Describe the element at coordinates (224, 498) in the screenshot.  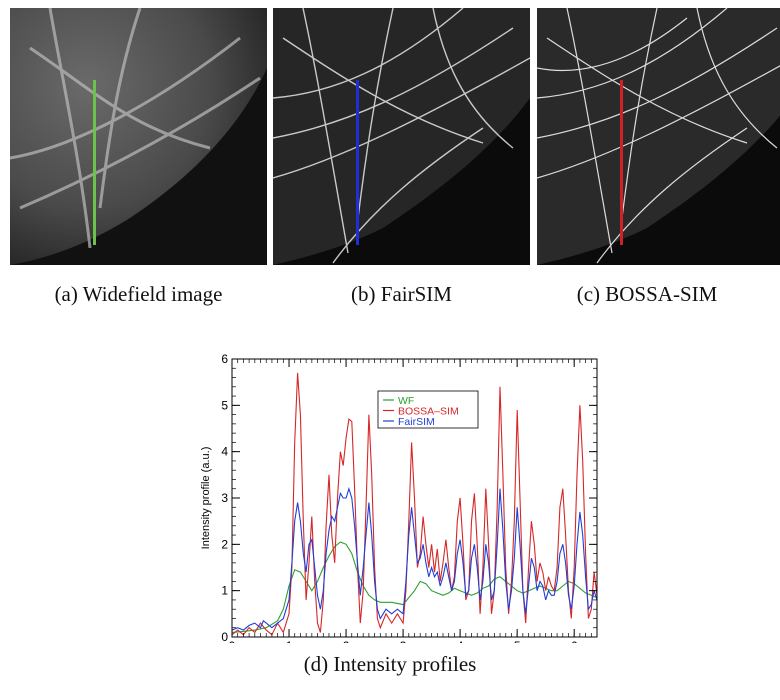
I see `y-tick-label: 3` at that location.